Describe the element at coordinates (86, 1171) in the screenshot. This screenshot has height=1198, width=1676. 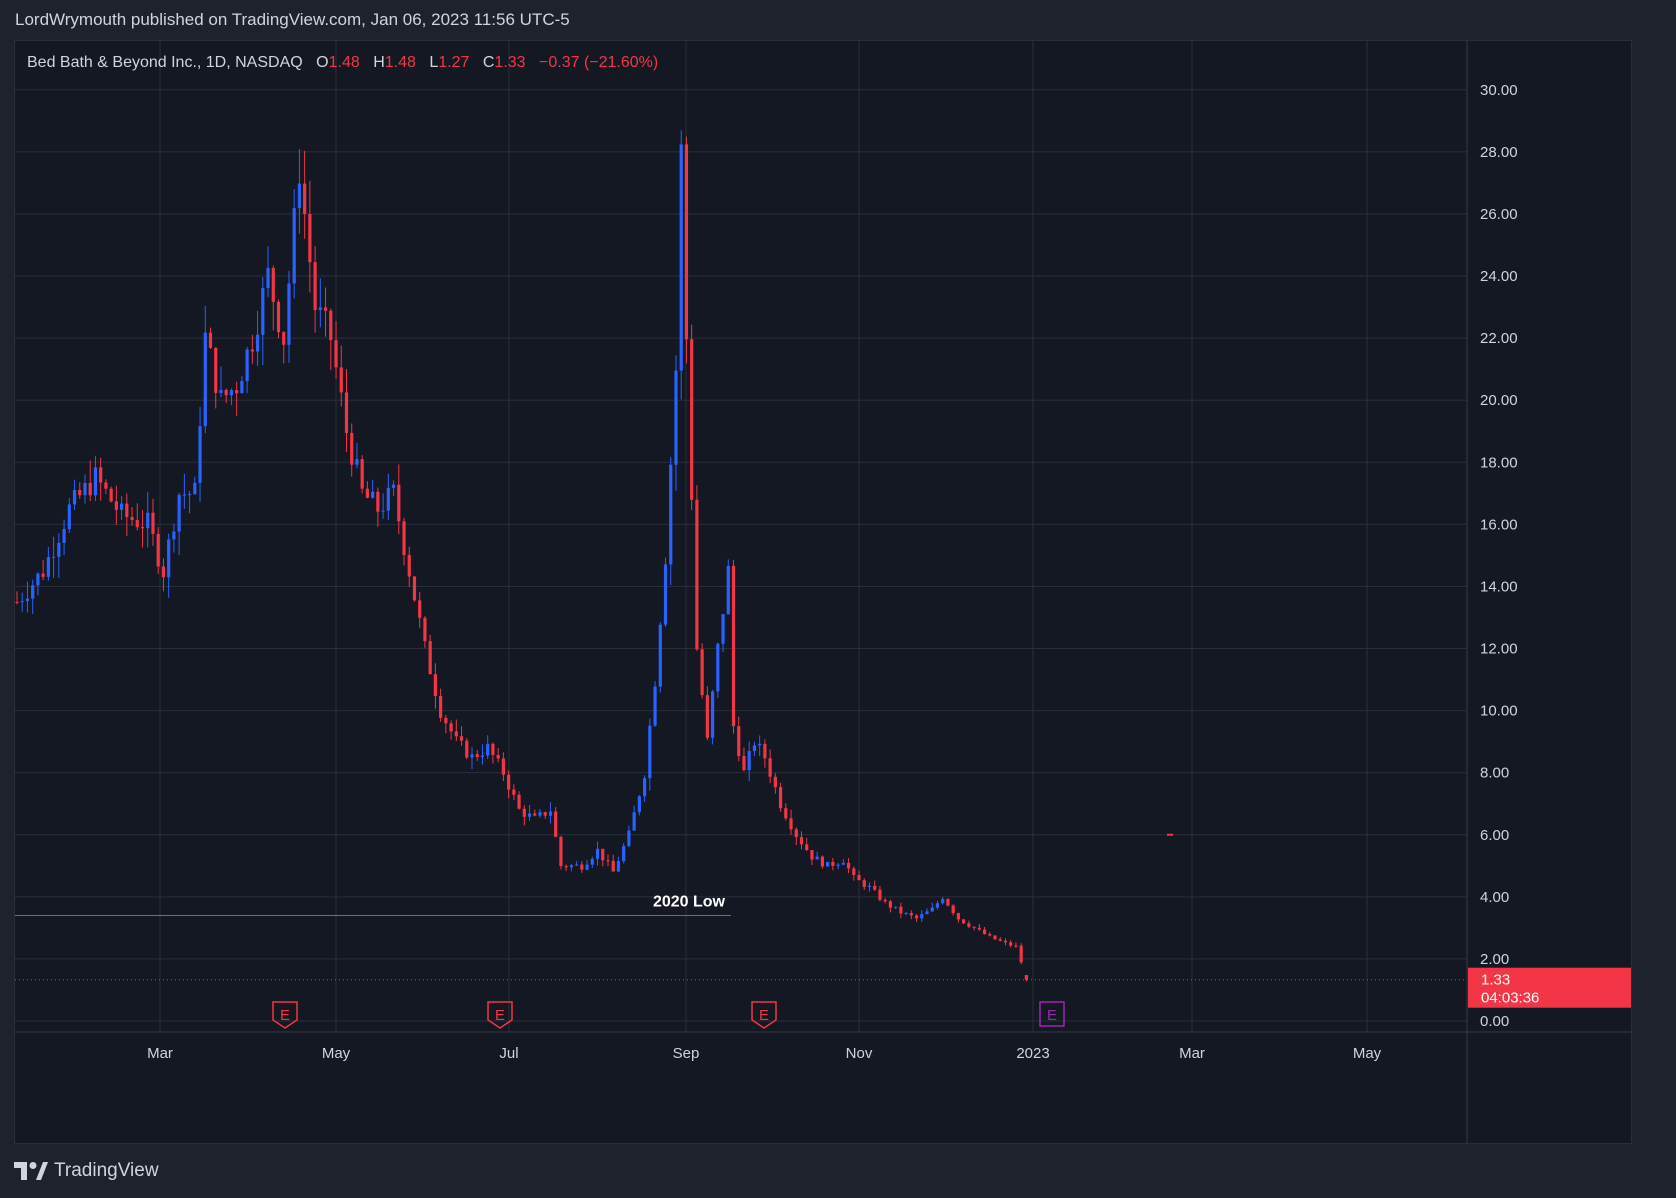
I see `tradingview-brand: TradingView` at that location.